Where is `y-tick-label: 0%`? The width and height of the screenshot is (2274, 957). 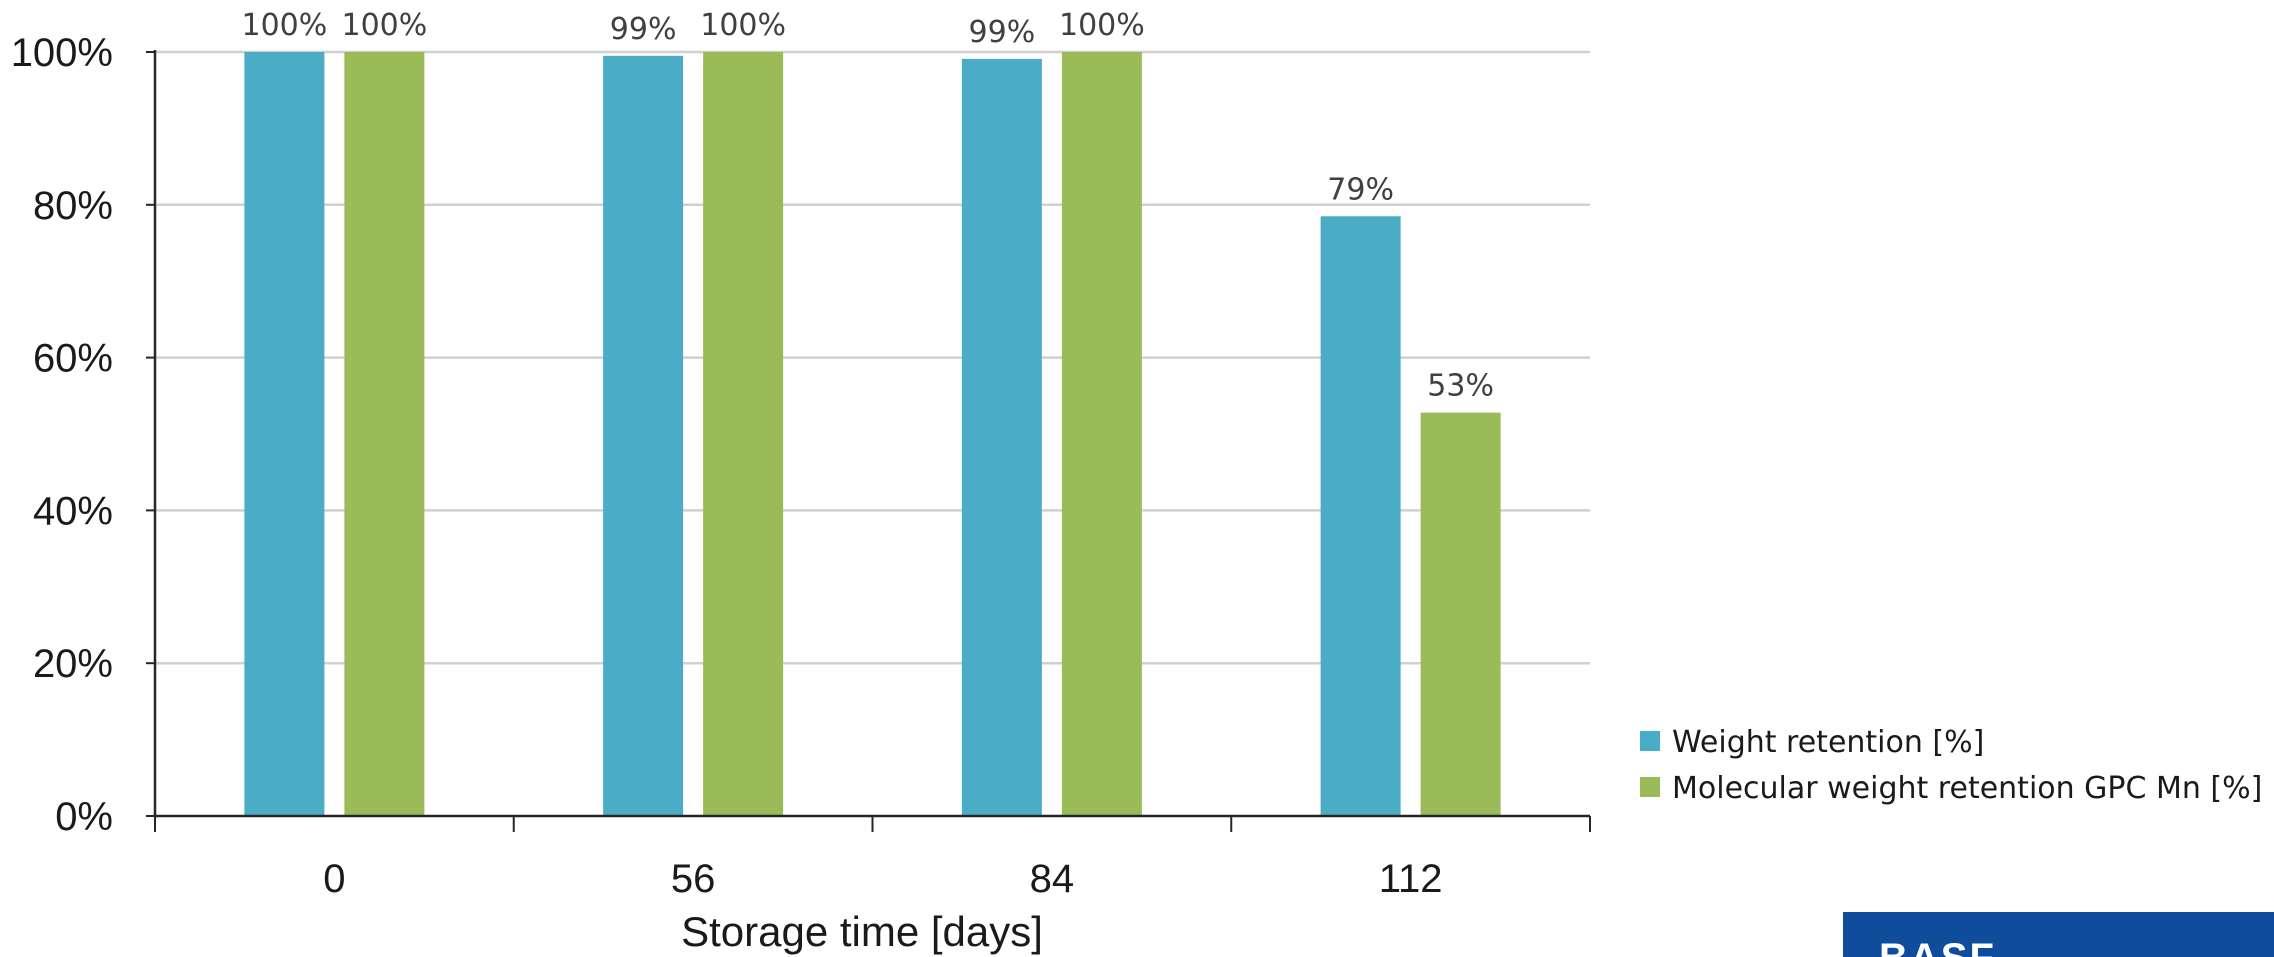 y-tick-label: 0% is located at coordinates (84, 817).